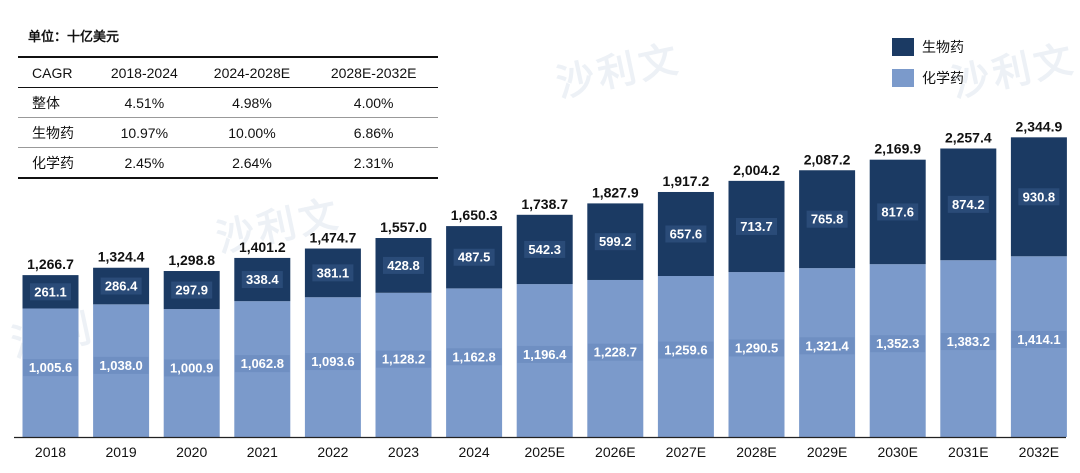 This screenshot has width=1080, height=473. What do you see at coordinates (928, 67) in the screenshot?
I see `chart-legend: 生物药 化学药` at bounding box center [928, 67].